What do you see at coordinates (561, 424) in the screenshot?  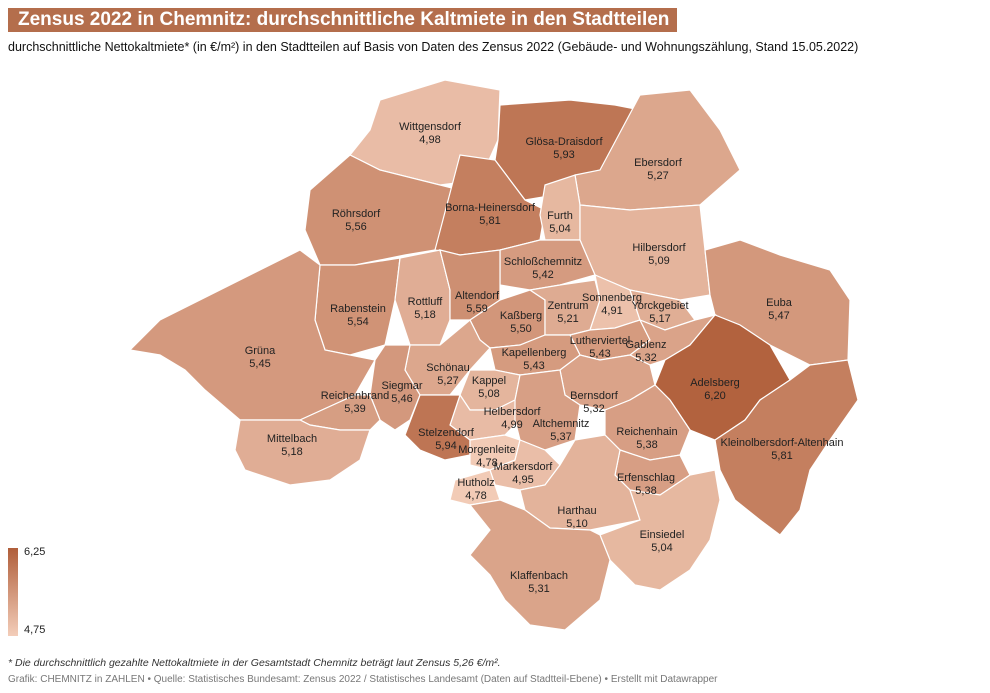 I see `label-altchemnitz-name: Altchemnitz` at bounding box center [561, 424].